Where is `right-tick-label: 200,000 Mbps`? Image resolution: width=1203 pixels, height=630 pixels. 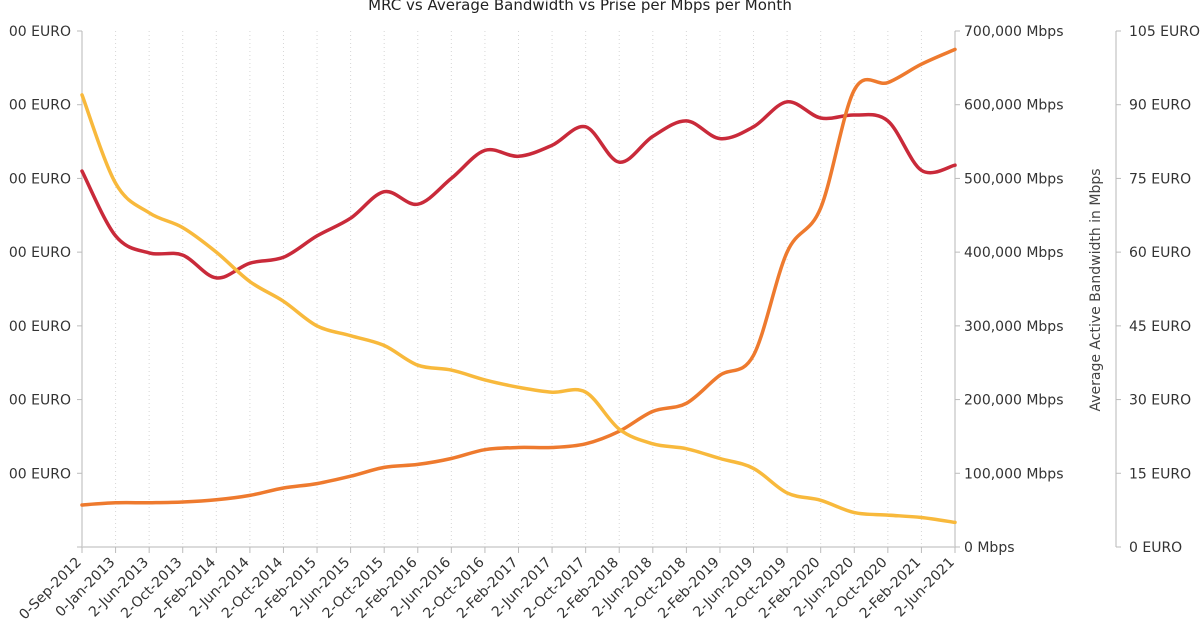 right-tick-label: 200,000 Mbps is located at coordinates (1014, 401).